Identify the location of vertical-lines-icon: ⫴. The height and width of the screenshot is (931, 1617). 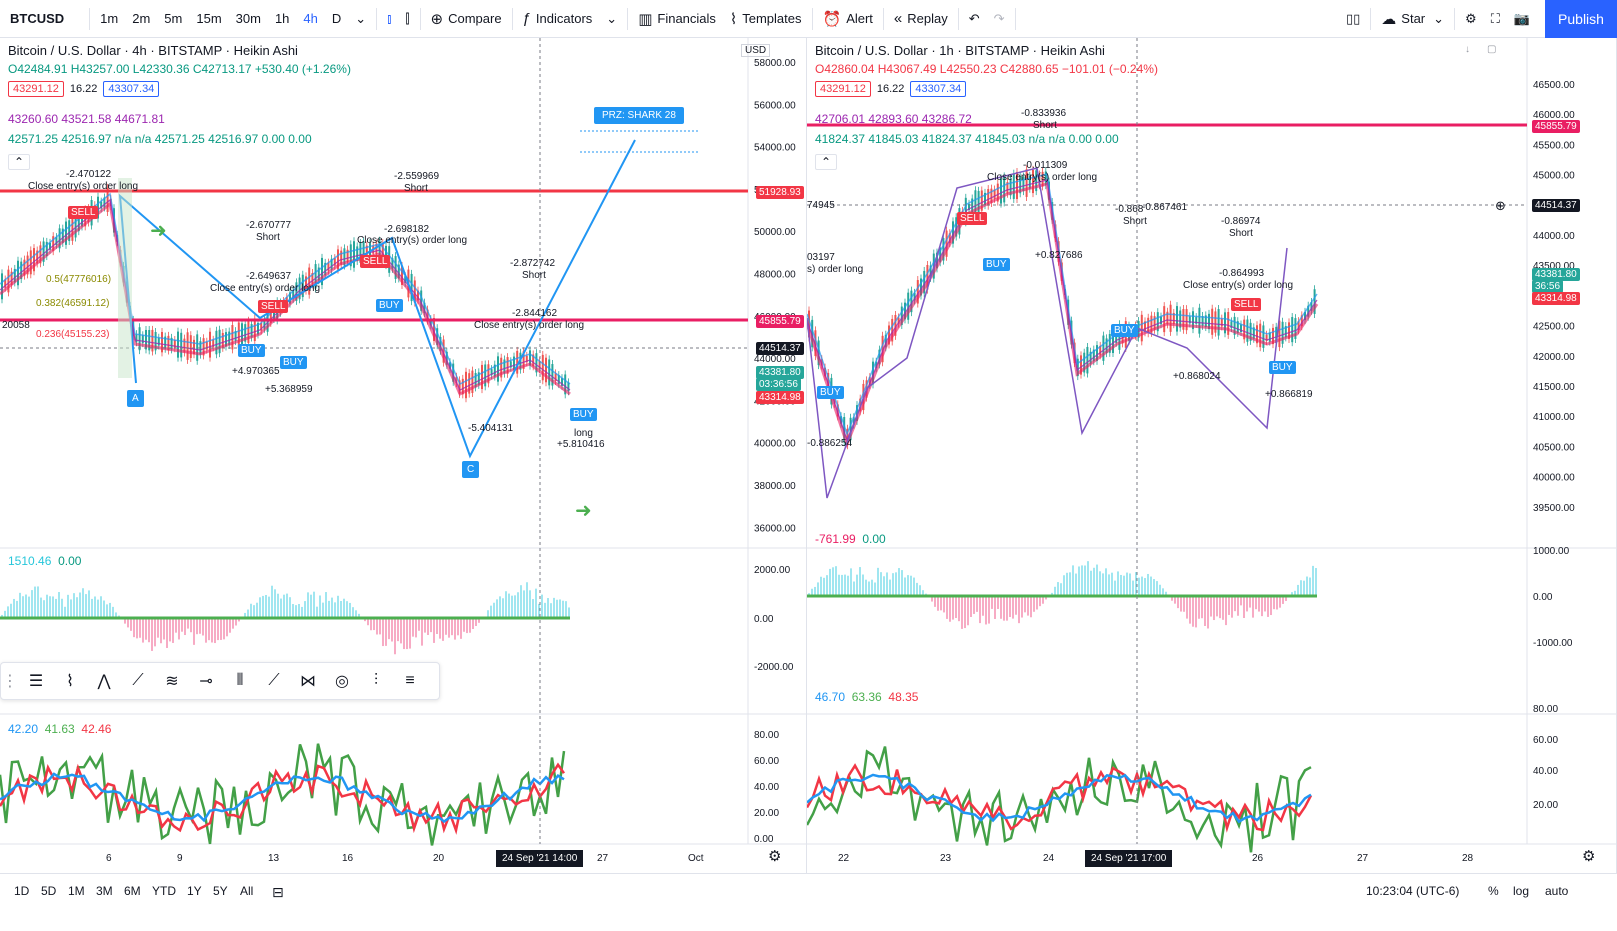
(240, 680).